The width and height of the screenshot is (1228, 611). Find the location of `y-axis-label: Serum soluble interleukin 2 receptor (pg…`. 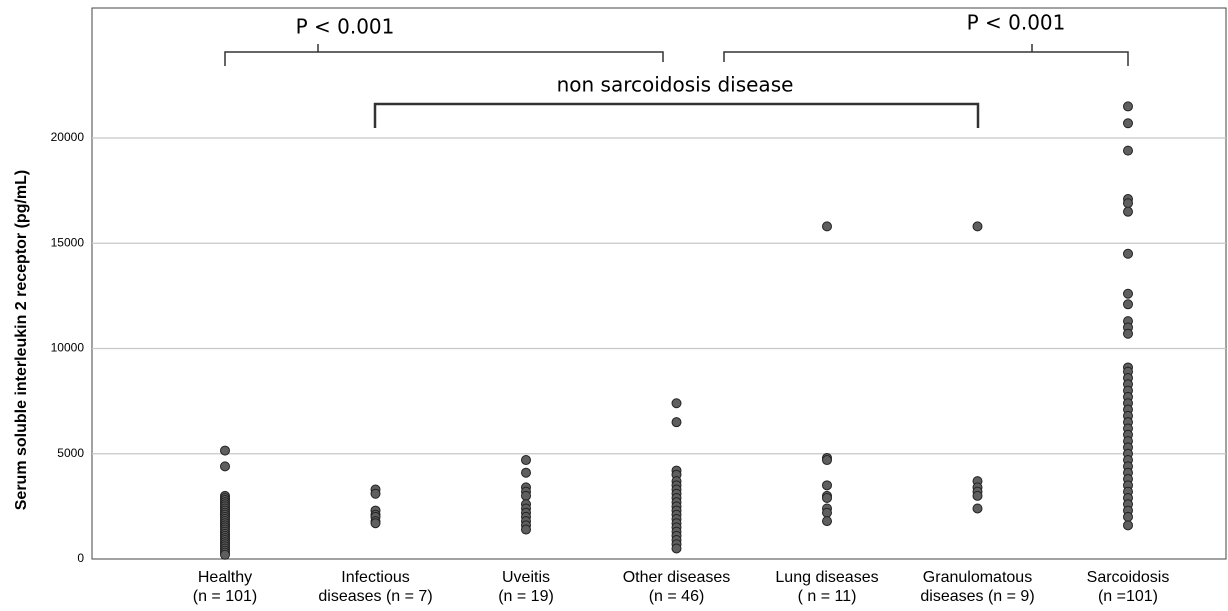

y-axis-label: Serum soluble interleukin 2 receptor (pg… is located at coordinates (21, 340).